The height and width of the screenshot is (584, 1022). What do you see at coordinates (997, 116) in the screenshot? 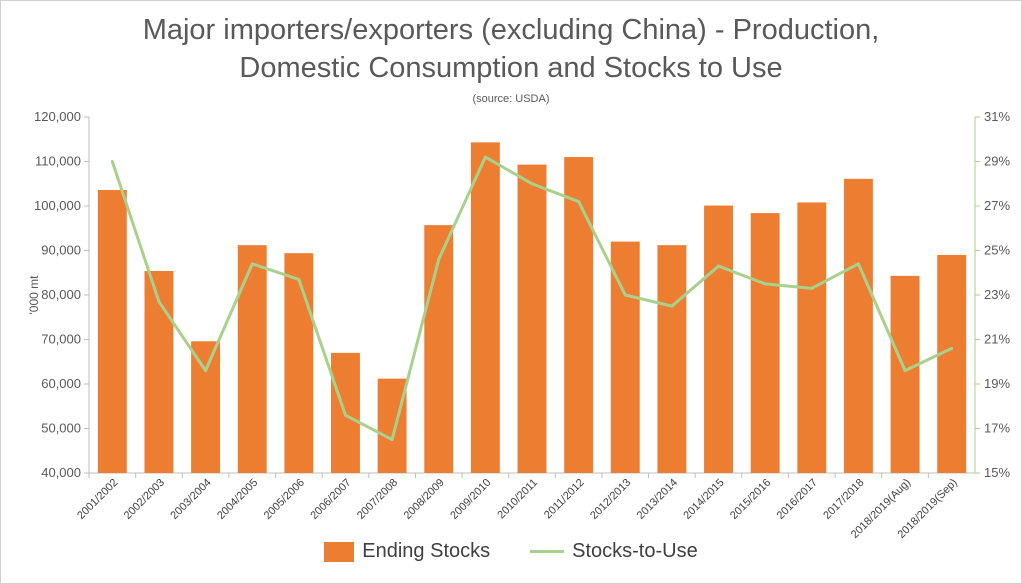
I see `right-tick-label: 31%` at bounding box center [997, 116].